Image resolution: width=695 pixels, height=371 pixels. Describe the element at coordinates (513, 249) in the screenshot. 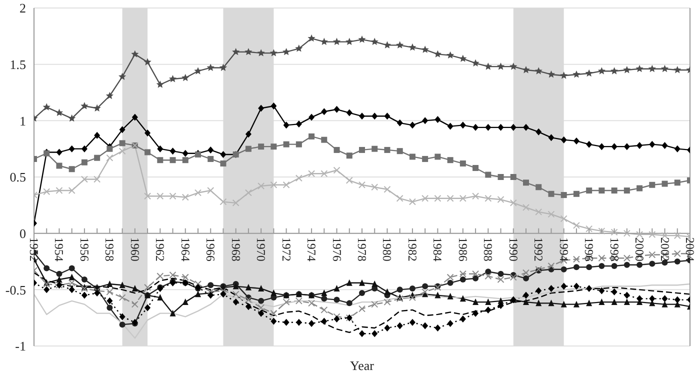

I see `x-tick-label: 1990` at that location.